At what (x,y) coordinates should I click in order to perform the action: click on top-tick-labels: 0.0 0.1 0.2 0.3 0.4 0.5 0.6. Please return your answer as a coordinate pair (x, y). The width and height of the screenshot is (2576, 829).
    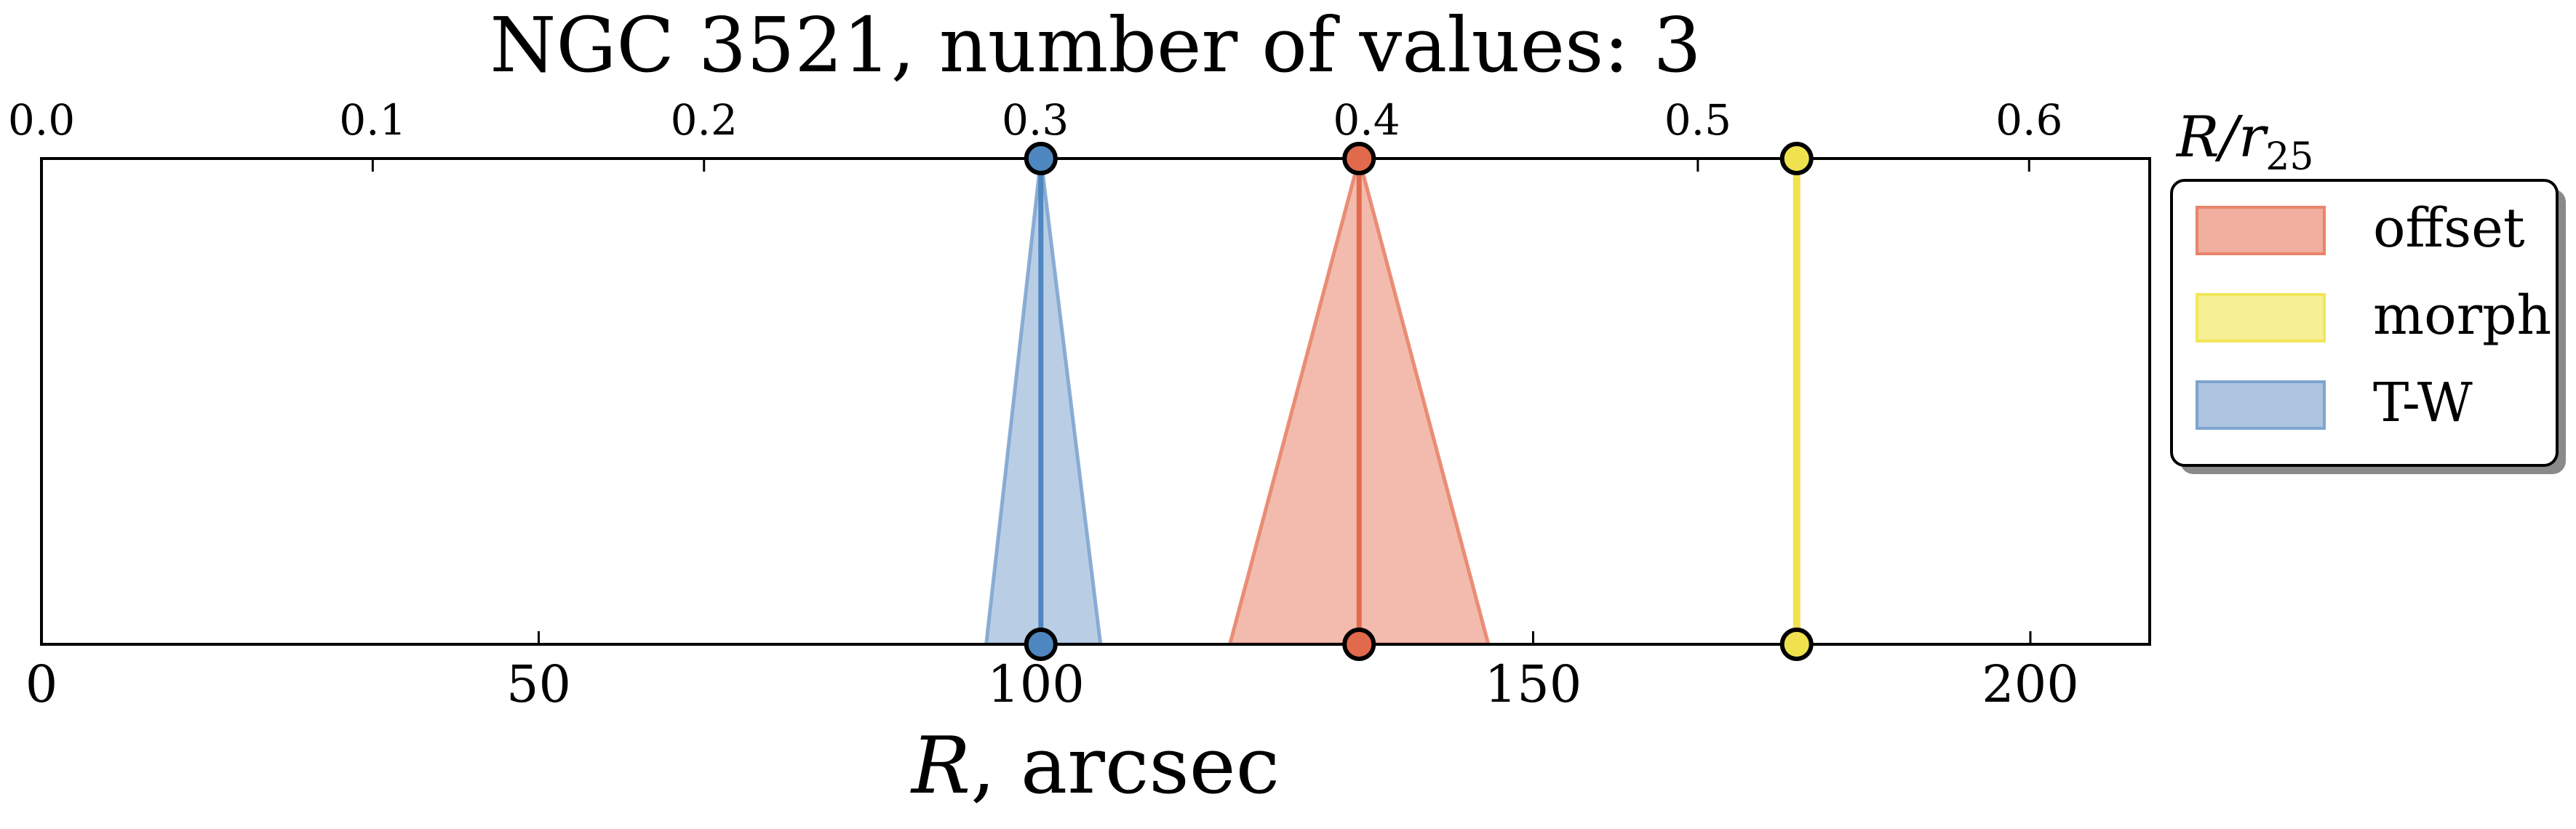
    Looking at the image, I should click on (1035, 120).